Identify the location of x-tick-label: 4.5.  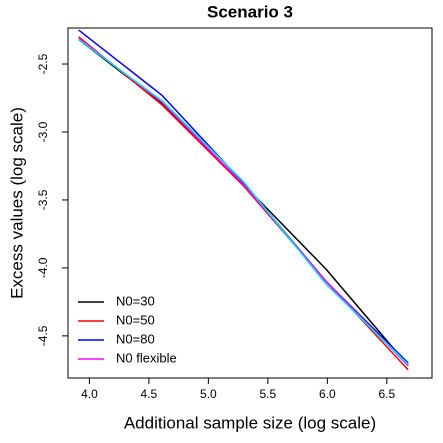
(149, 394).